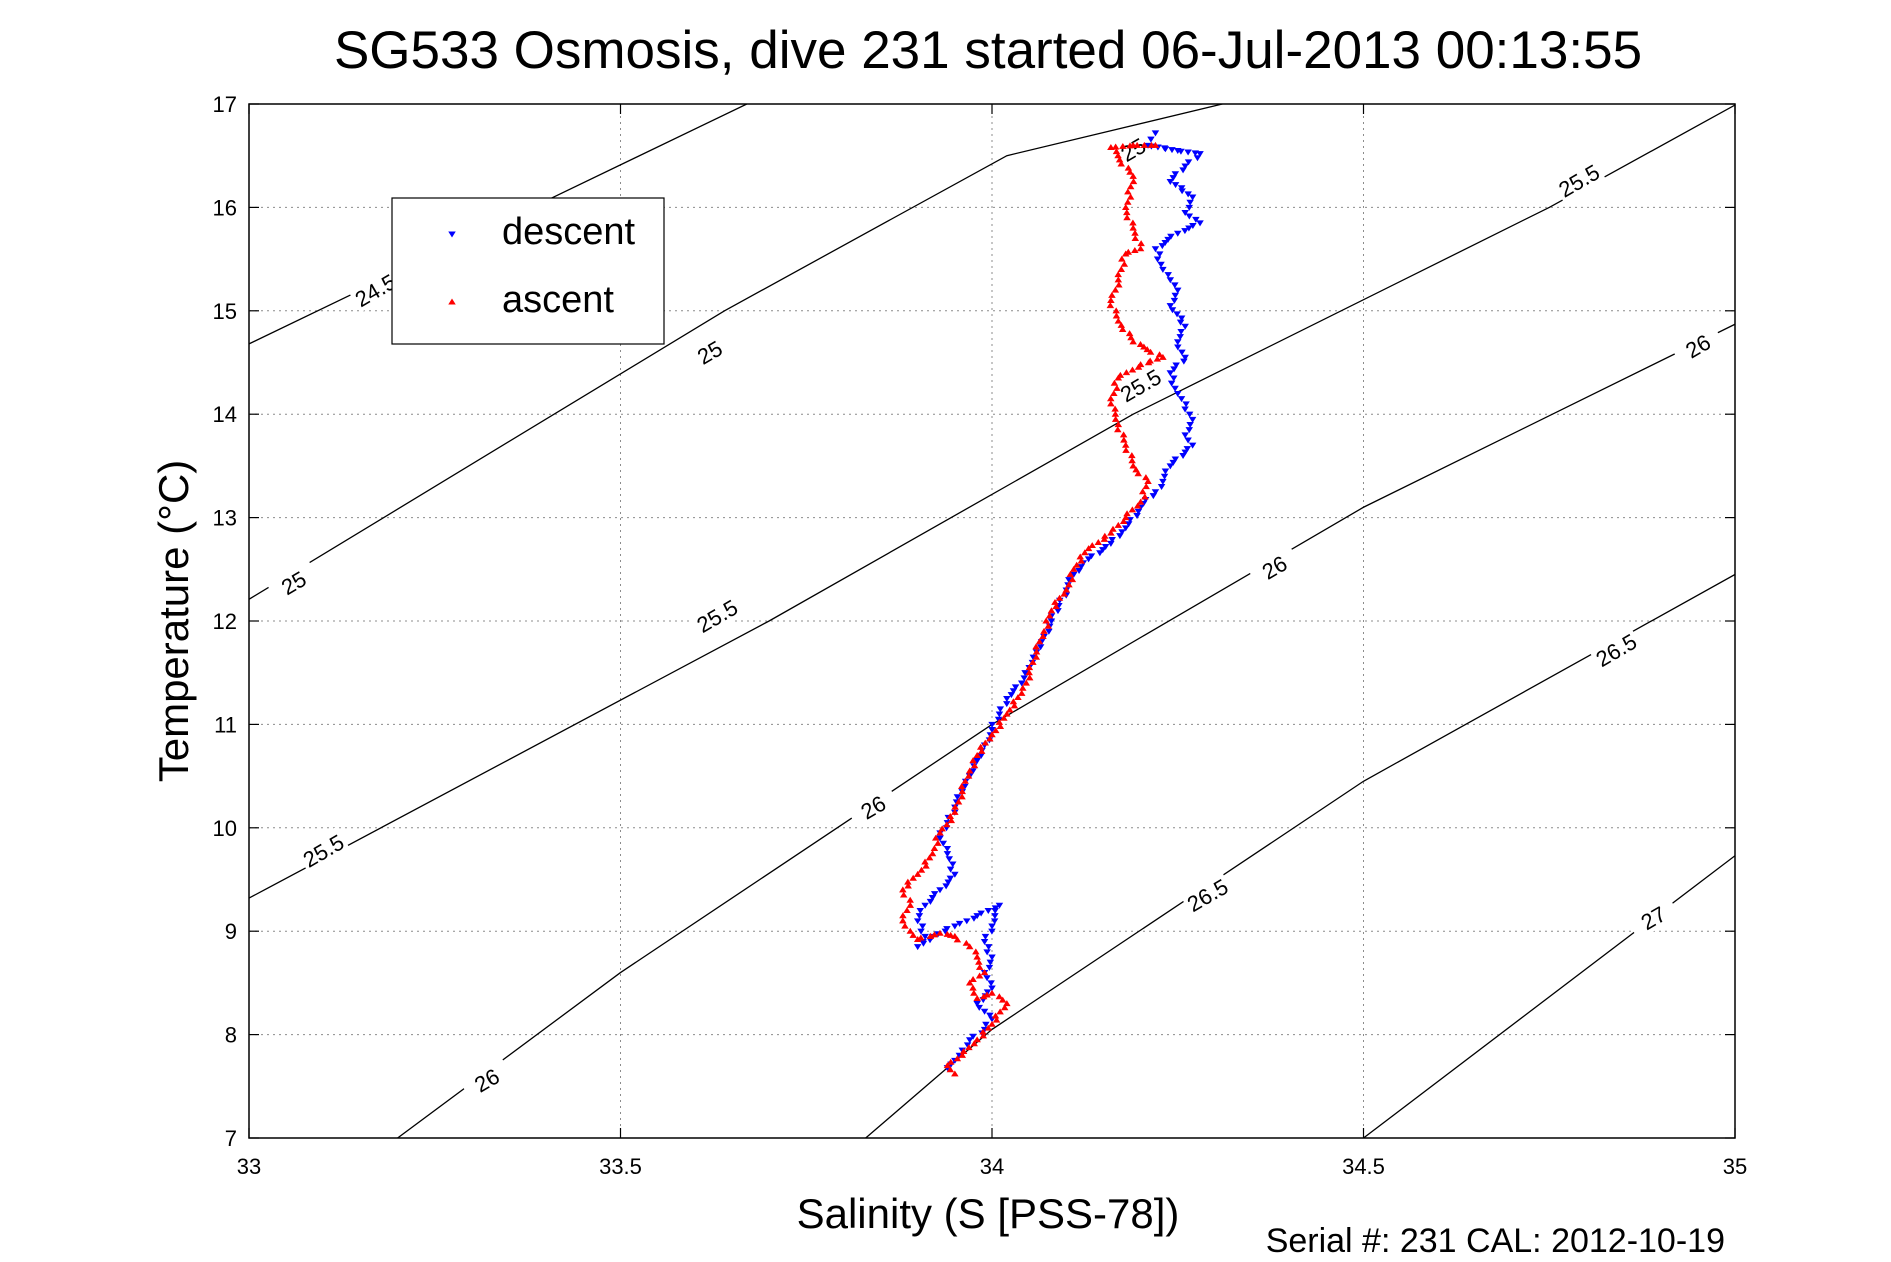 The height and width of the screenshot is (1262, 1891). I want to click on descent-legend-marker, so click(452, 234).